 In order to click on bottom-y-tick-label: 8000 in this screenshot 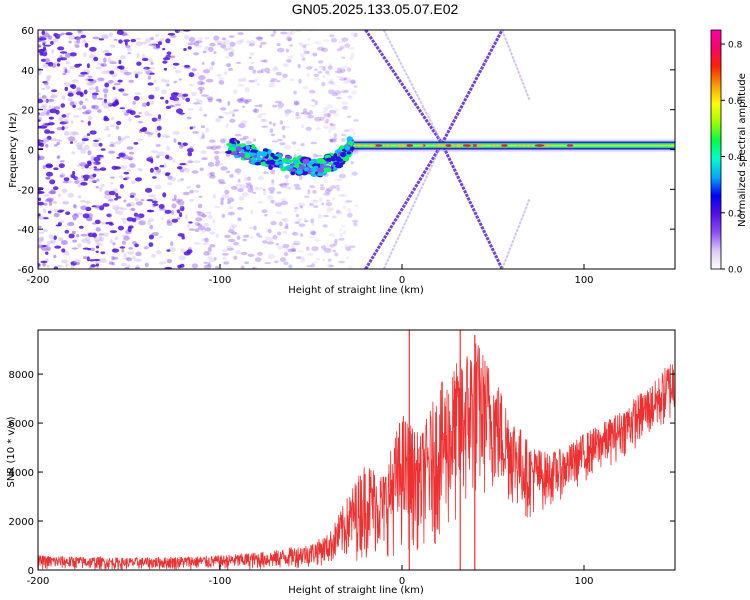, I will do `click(21, 375)`.